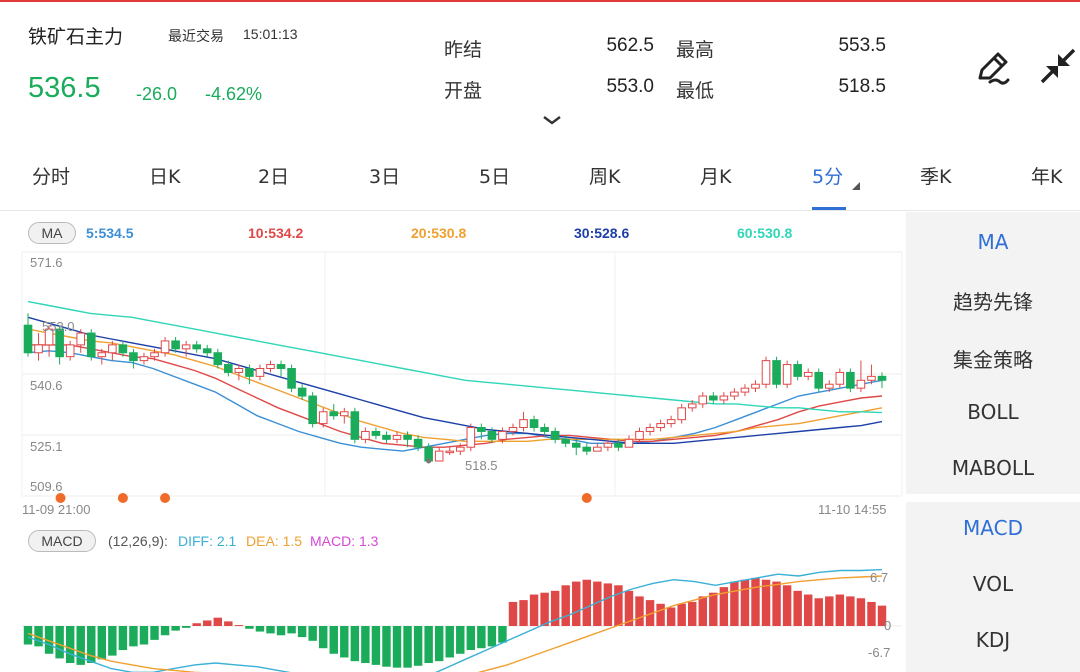 The height and width of the screenshot is (672, 1080). Describe the element at coordinates (385, 177) in the screenshot. I see `tab-3day: 3日` at that location.